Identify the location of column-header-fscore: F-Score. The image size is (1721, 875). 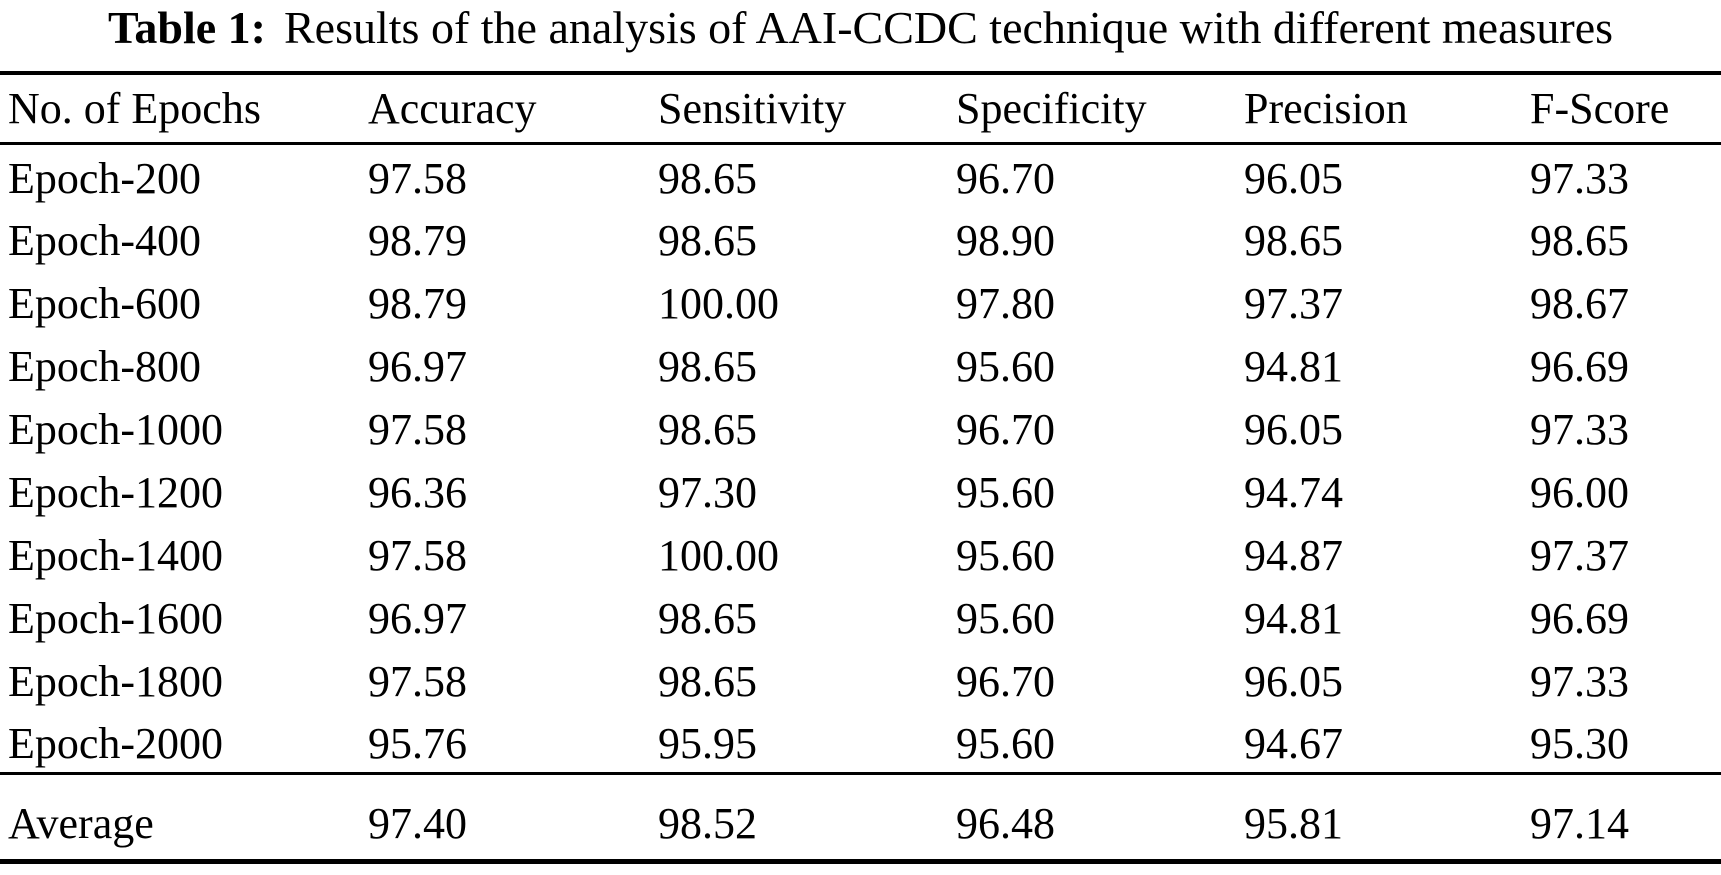
(1621, 109).